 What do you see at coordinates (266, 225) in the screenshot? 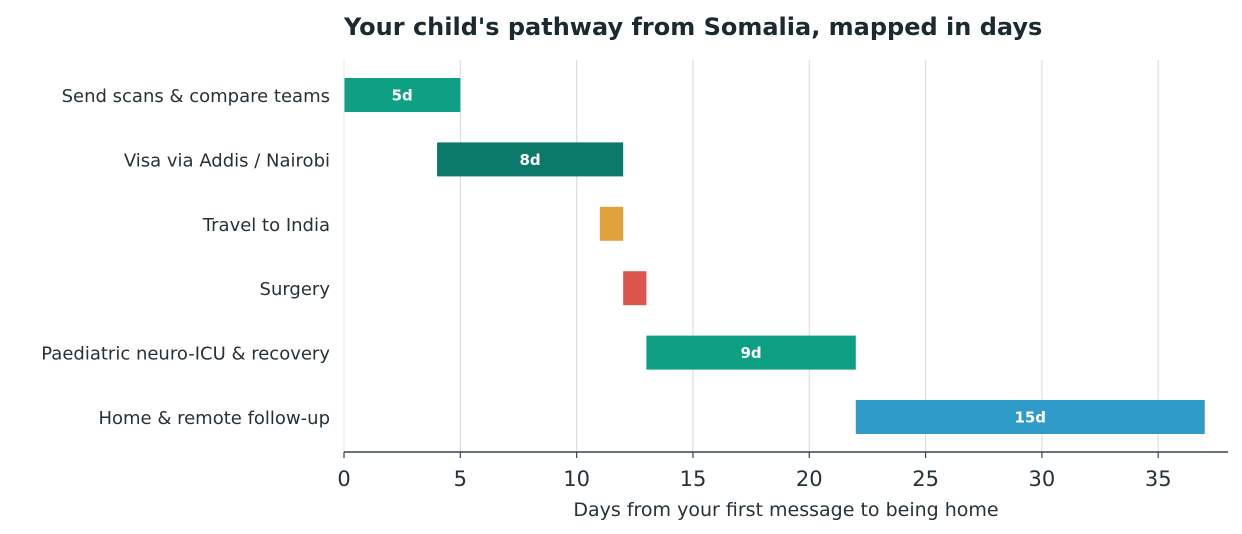
I see `category-label: Travel to India` at bounding box center [266, 225].